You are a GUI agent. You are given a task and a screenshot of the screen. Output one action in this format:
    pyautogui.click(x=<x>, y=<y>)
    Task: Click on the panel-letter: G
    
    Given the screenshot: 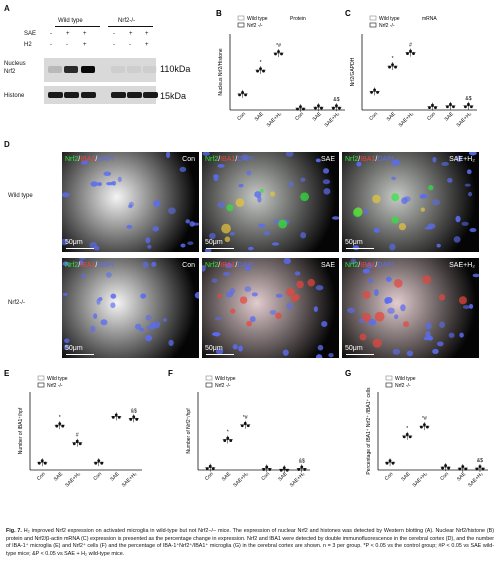 What is the action you would take?
    pyautogui.click(x=348, y=373)
    